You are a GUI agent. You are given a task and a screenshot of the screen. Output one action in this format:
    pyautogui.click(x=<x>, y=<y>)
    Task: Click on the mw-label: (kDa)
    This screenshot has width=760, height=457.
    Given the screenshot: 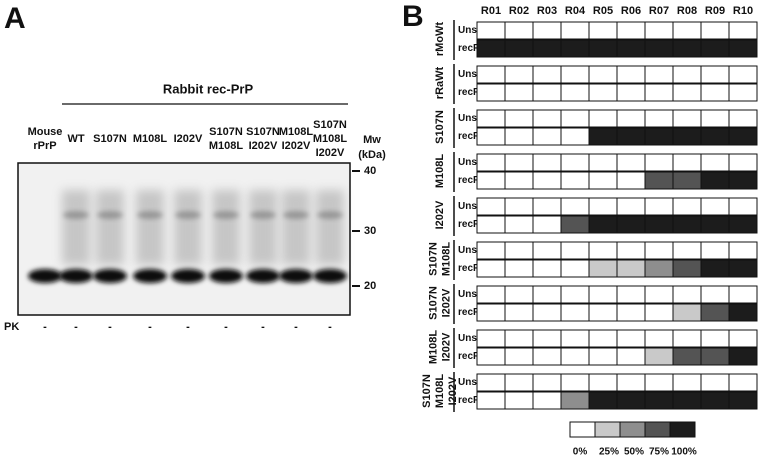 What is the action you would take?
    pyautogui.click(x=372, y=155)
    